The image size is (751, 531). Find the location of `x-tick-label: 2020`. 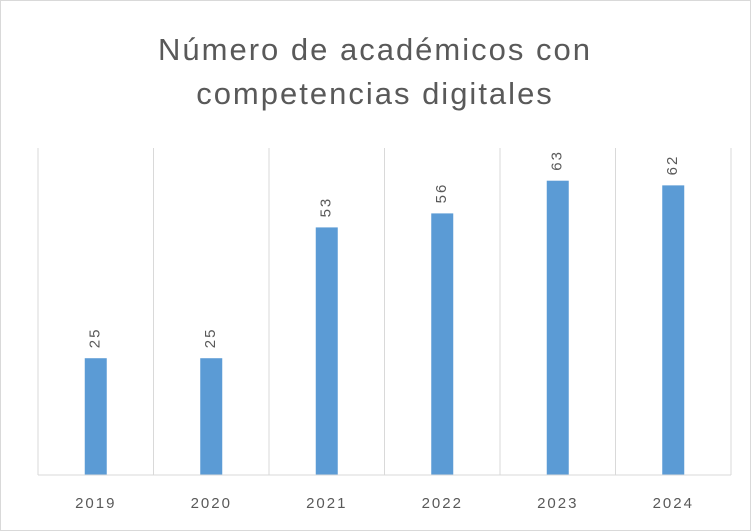

x-tick-label: 2020 is located at coordinates (211, 503).